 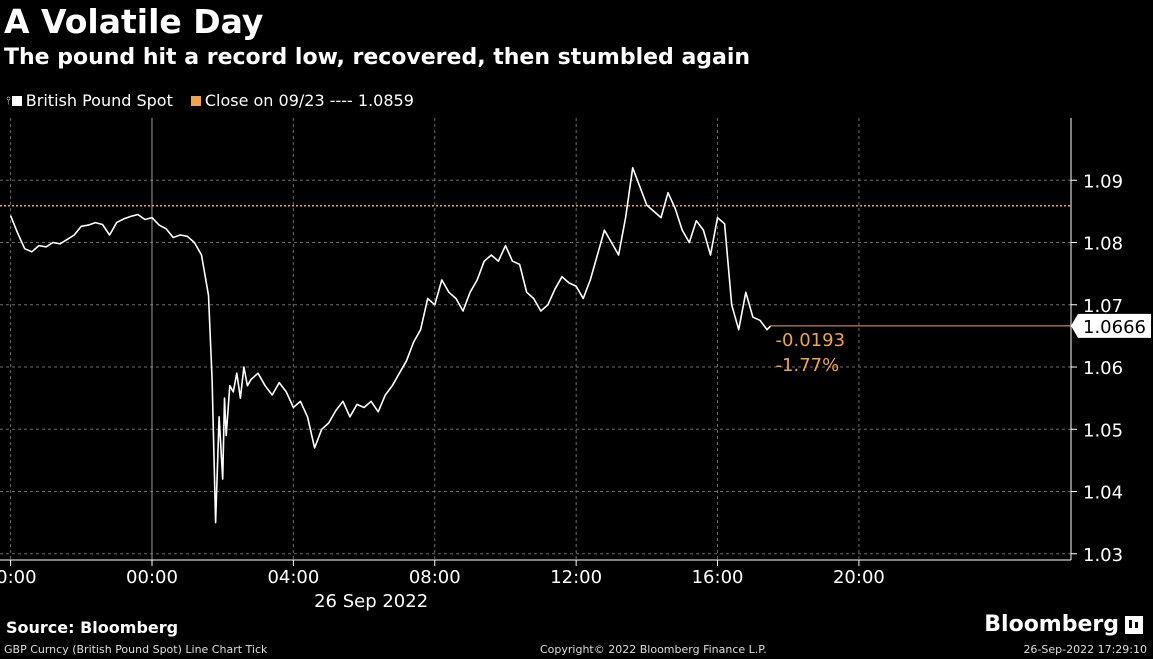 What do you see at coordinates (293, 577) in the screenshot?
I see `x-tick-label: 04:00` at bounding box center [293, 577].